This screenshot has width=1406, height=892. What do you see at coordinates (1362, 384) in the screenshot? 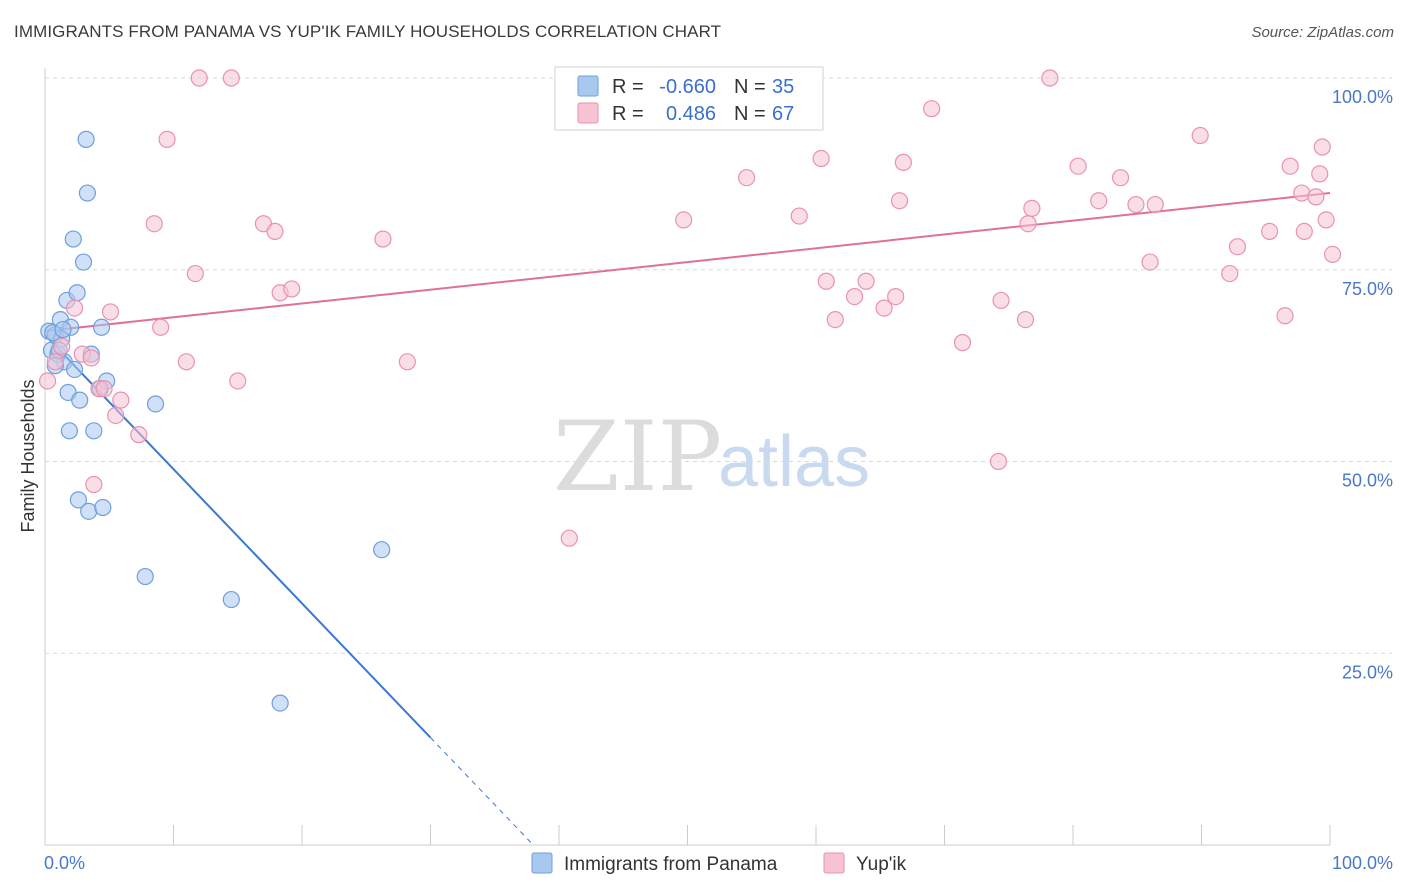
I see `y-tick-labels: 25.0% 50.0% 75.0% 100.0%` at bounding box center [1362, 384].